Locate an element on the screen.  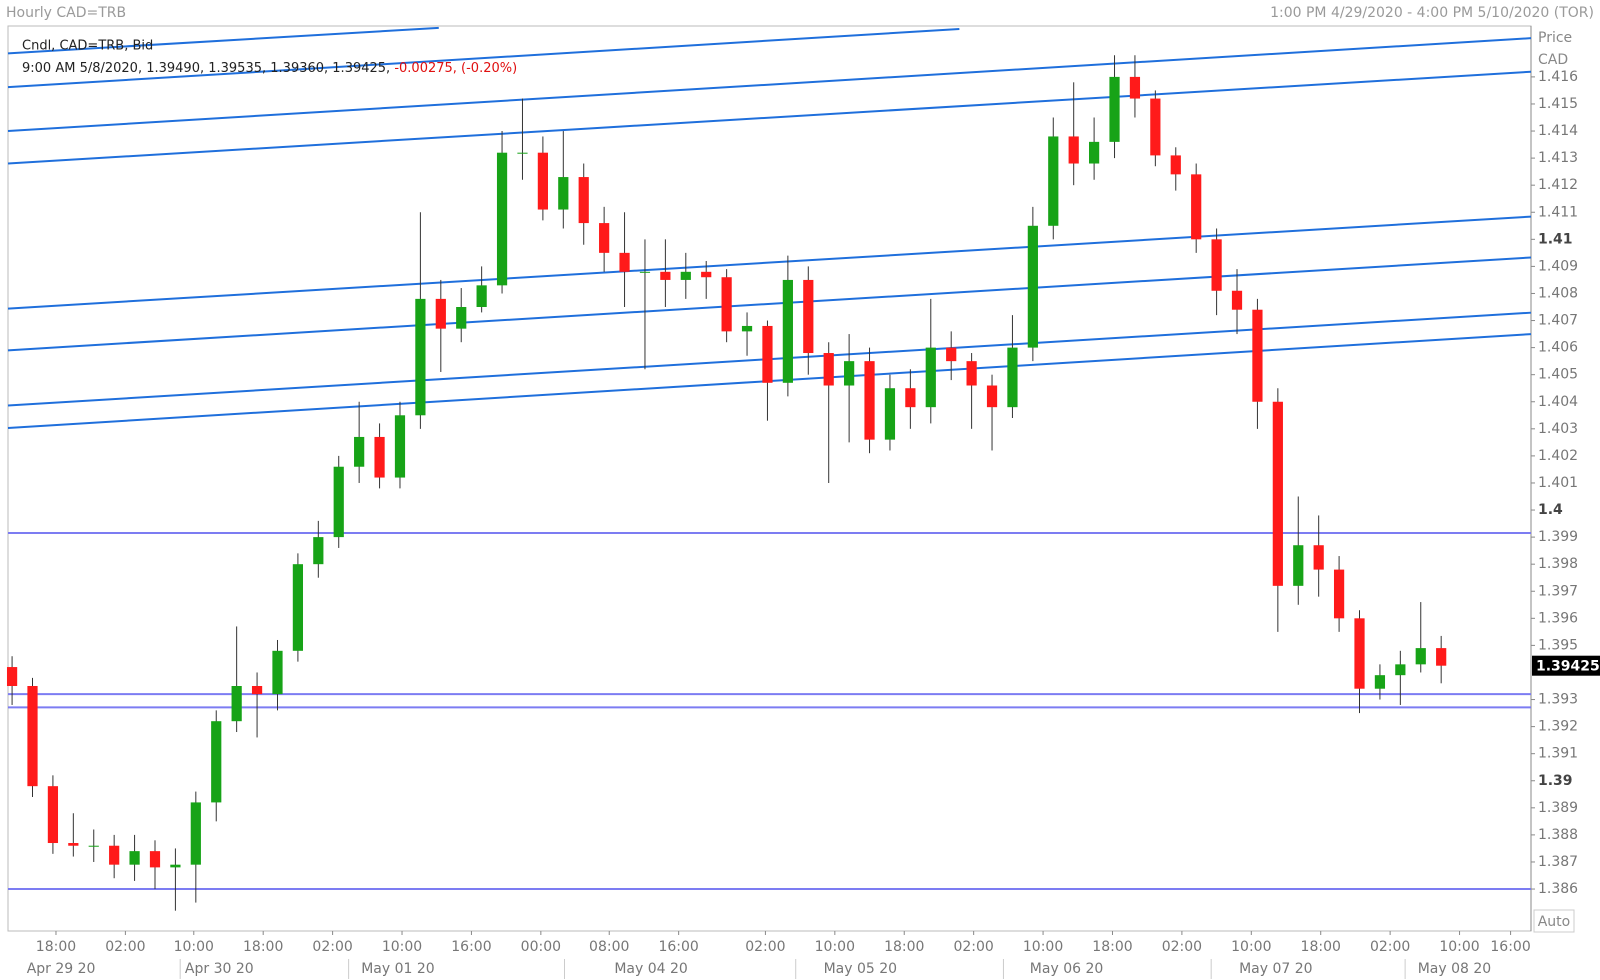
y-tick-label: 1.396 is located at coordinates (1558, 618).